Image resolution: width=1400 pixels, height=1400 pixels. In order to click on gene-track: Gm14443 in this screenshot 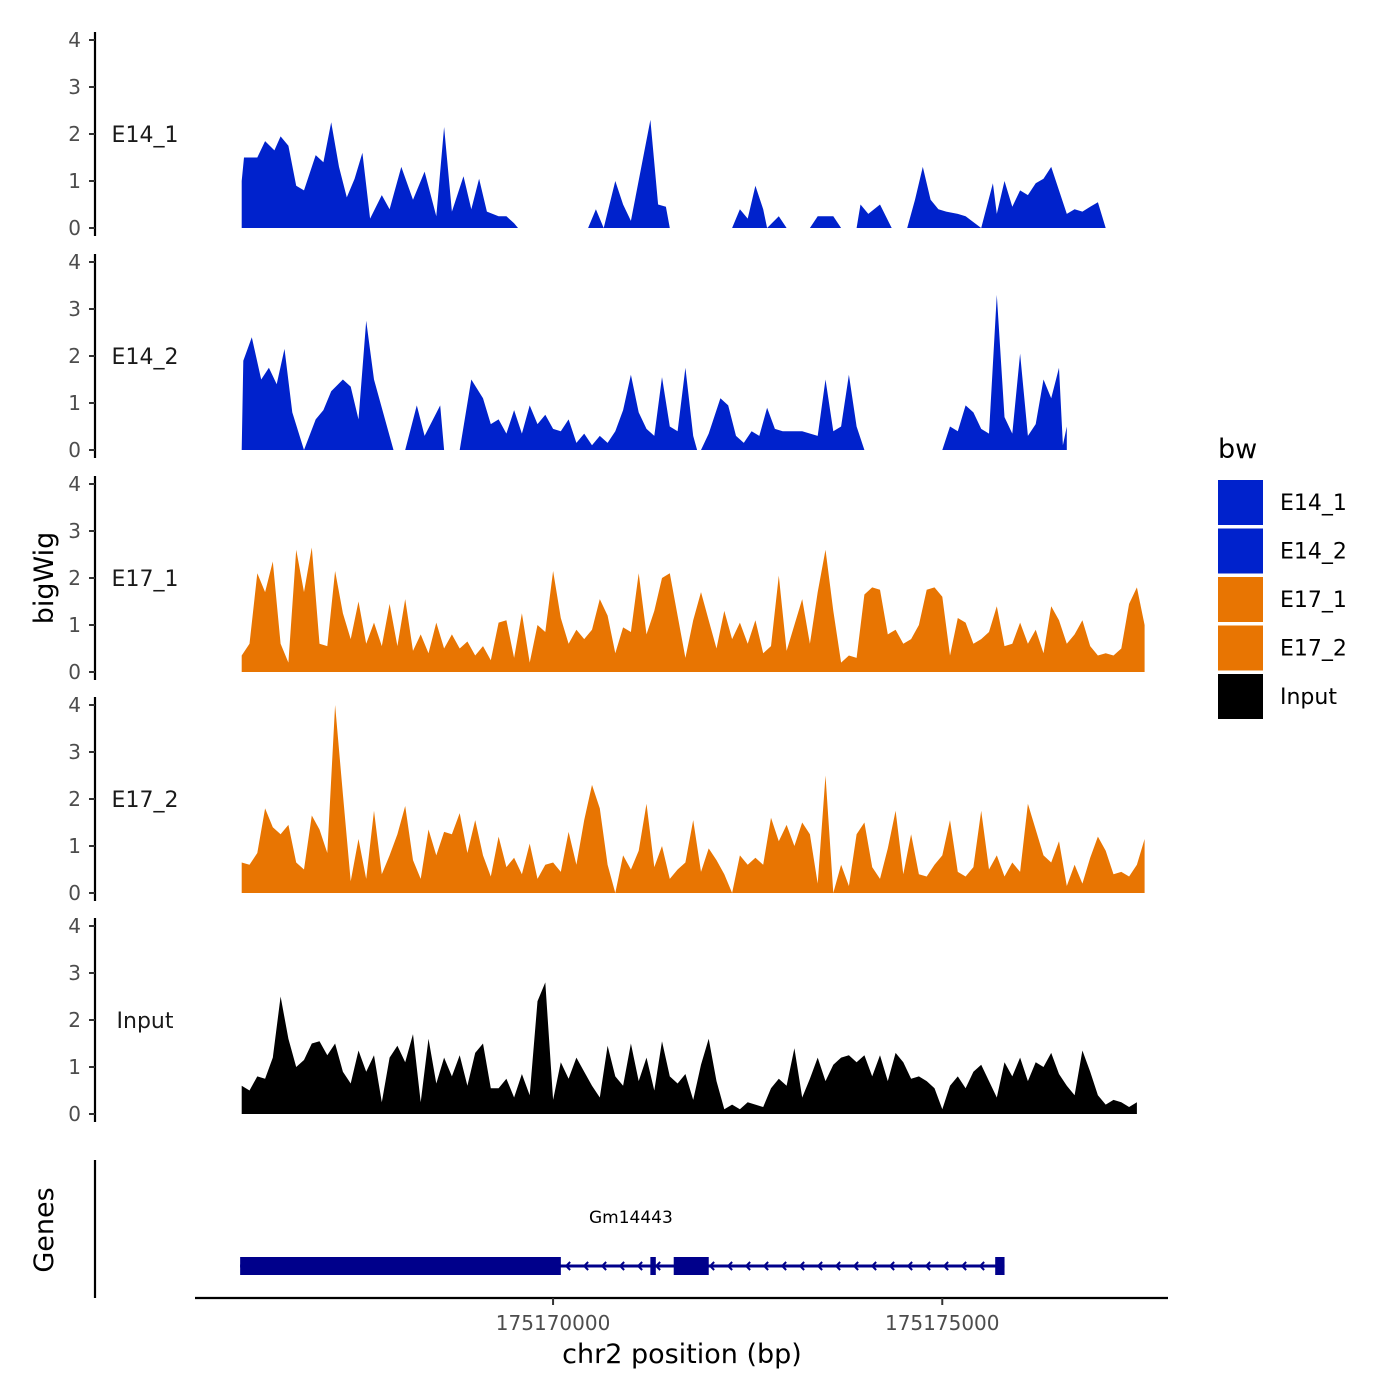, I will do `click(549, 1229)`.